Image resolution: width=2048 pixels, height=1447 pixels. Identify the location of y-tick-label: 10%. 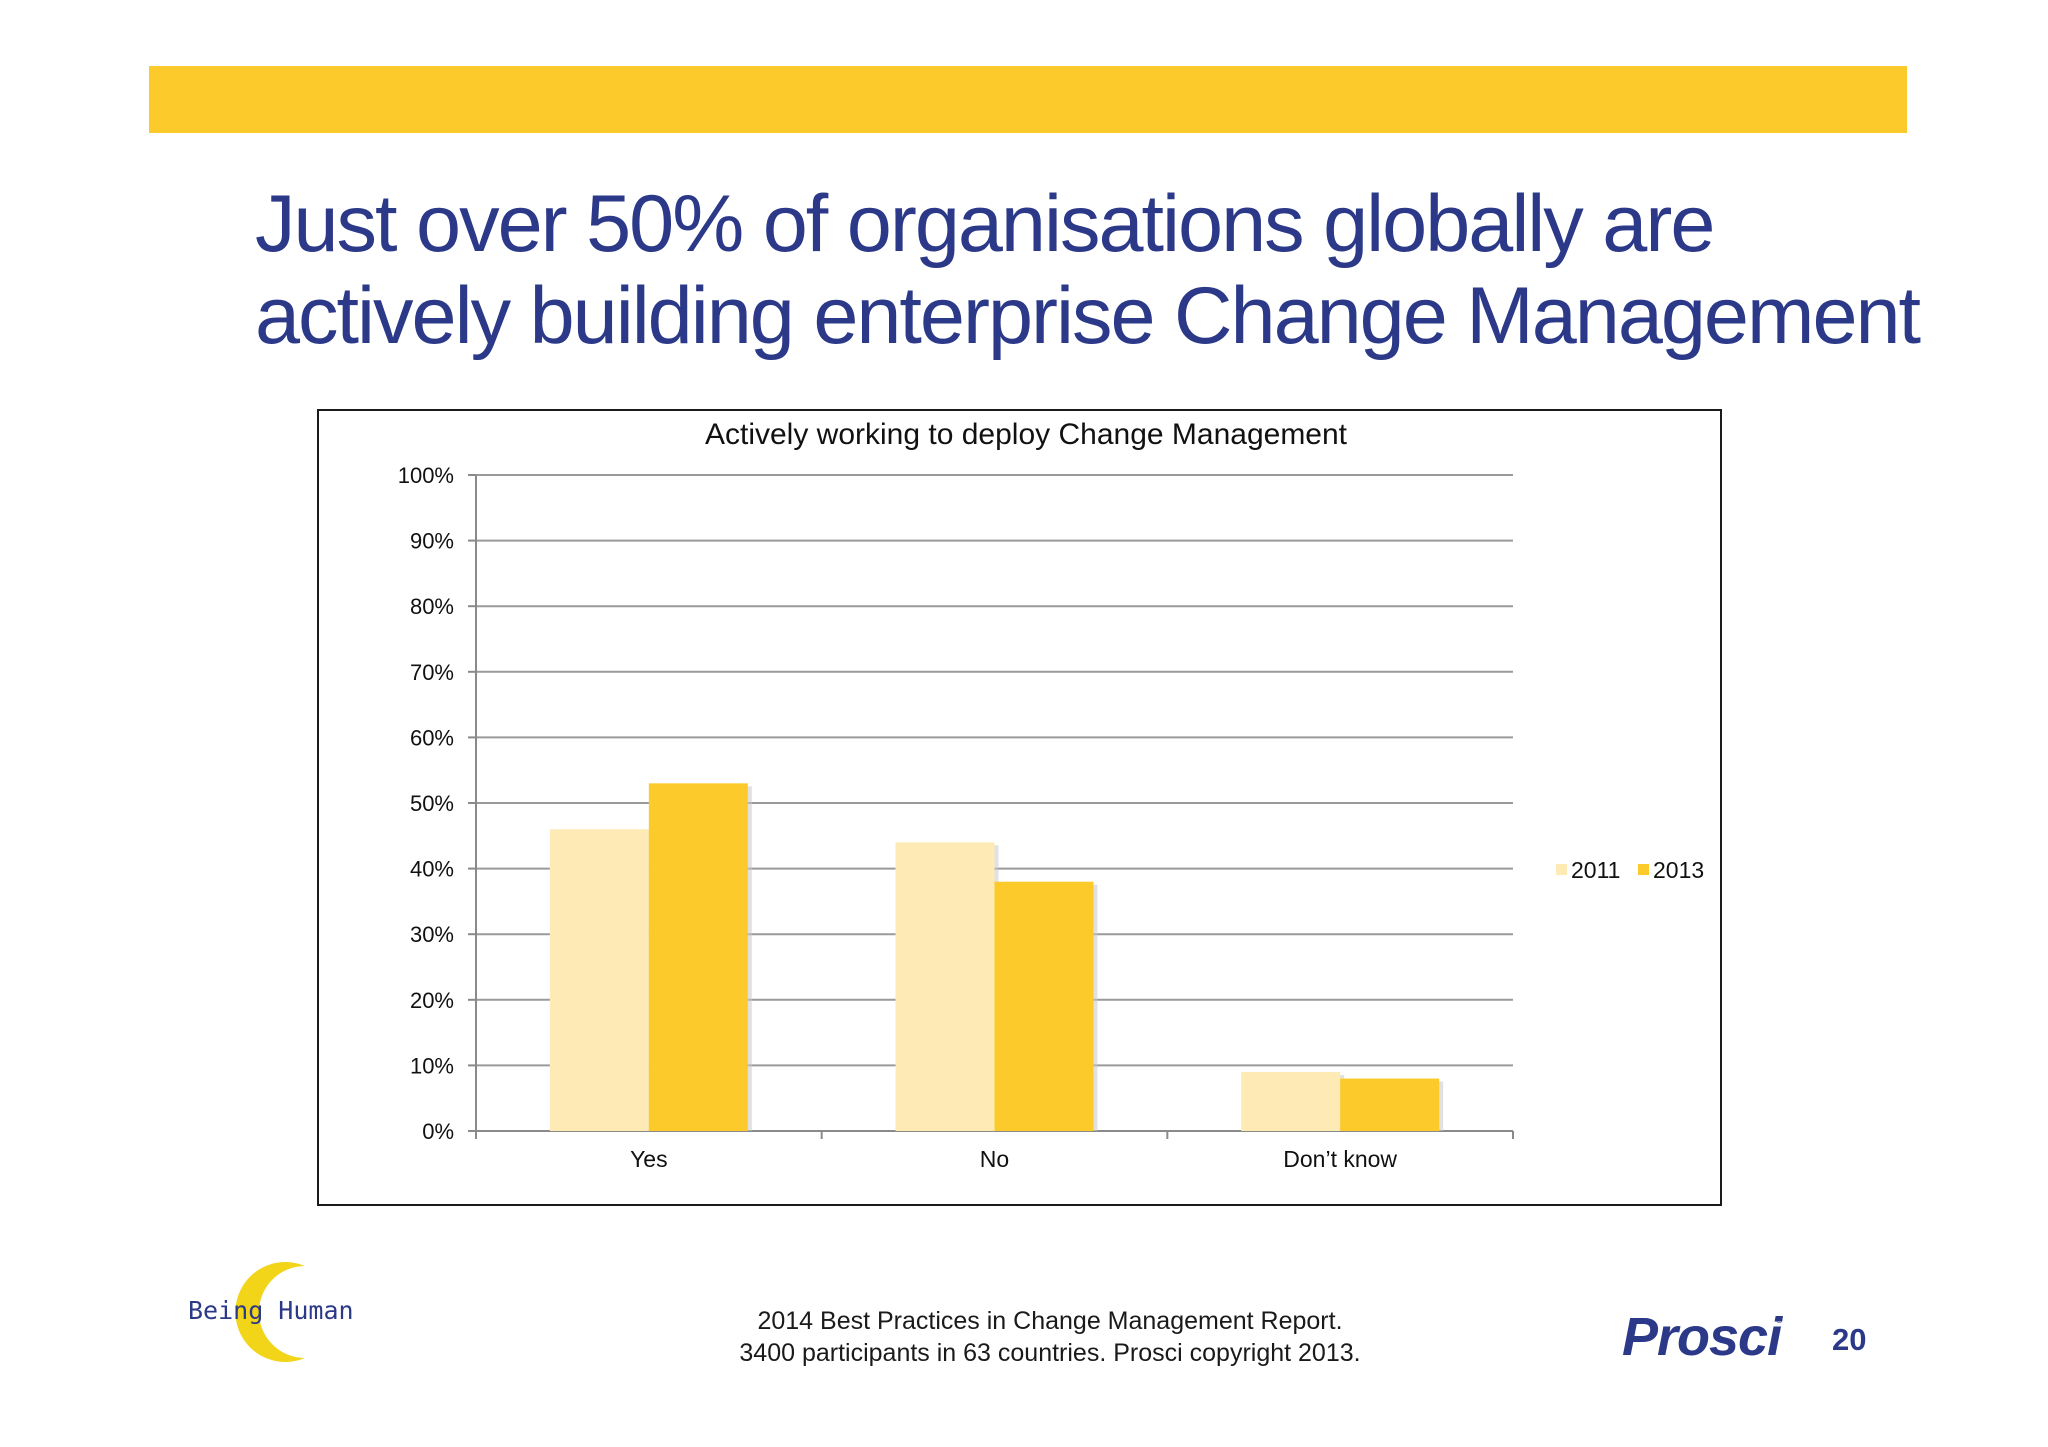
(432, 1065).